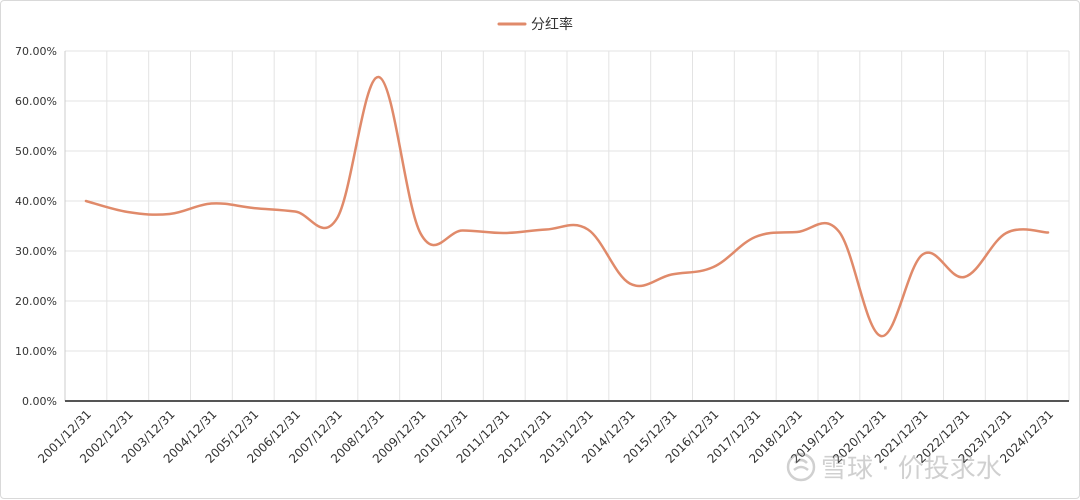 Image resolution: width=1080 pixels, height=500 pixels. Describe the element at coordinates (36, 101) in the screenshot. I see `y-tick-label: 60.00%` at that location.